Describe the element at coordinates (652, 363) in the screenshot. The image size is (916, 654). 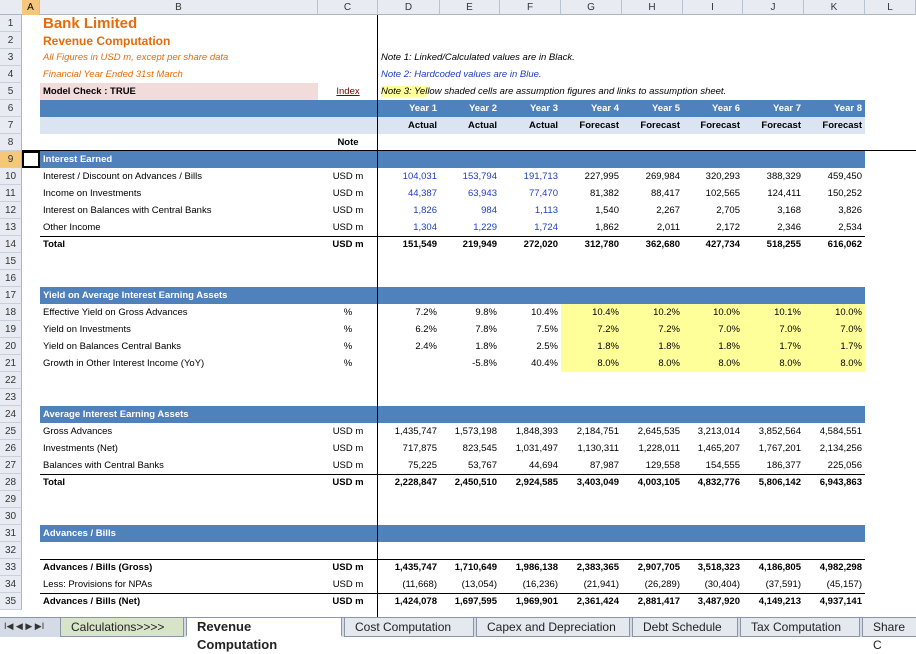
I see `table_yield-r4-h: 8.0%` at that location.